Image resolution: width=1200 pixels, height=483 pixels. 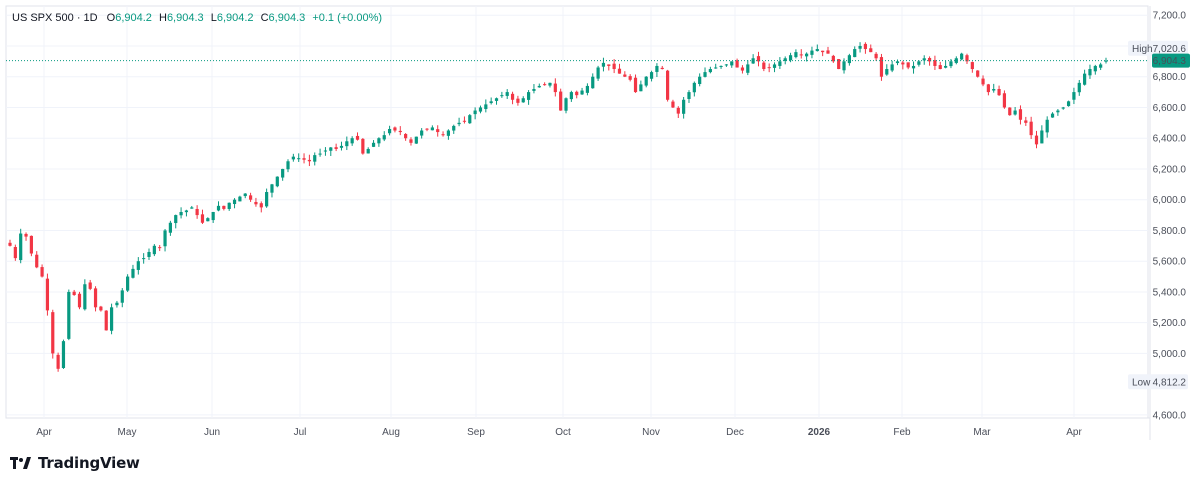 What do you see at coordinates (127, 432) in the screenshot?
I see `x-tick-label: May` at bounding box center [127, 432].